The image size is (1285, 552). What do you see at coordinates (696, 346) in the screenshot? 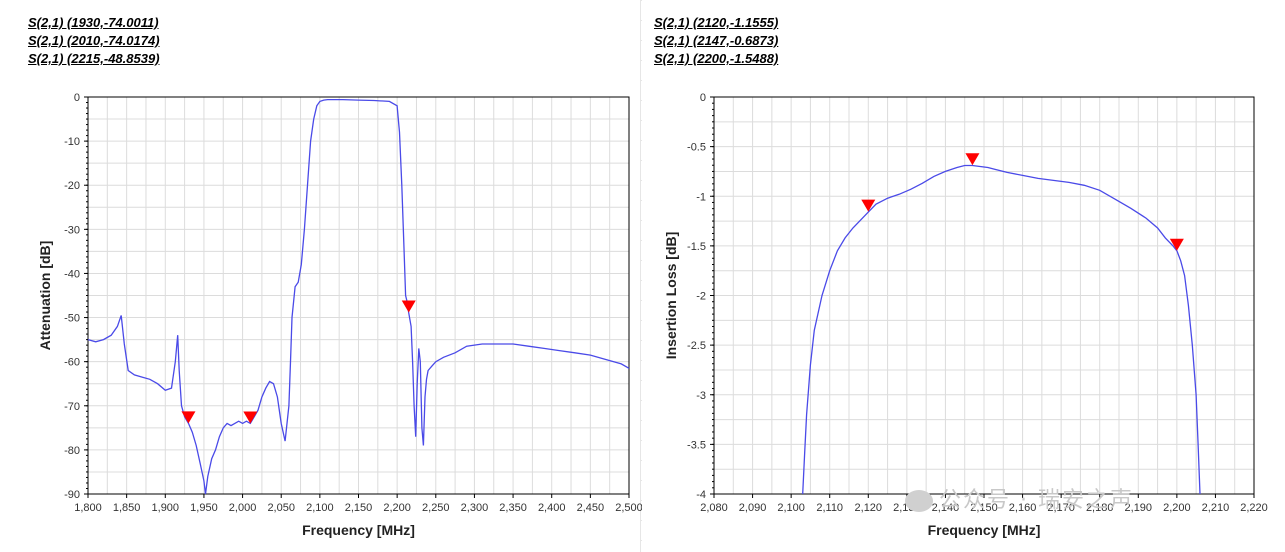
I see `y-tick-label: -2.5` at bounding box center [696, 346].